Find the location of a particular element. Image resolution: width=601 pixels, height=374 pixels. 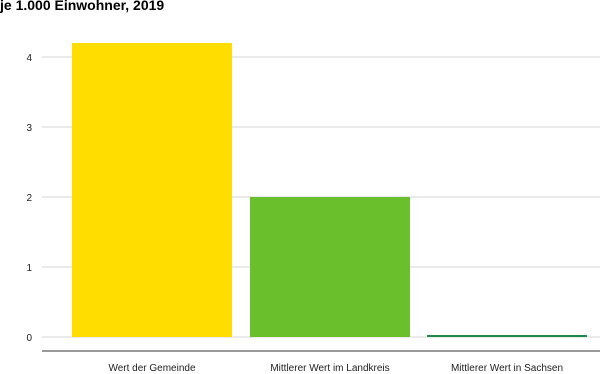

y-tick-label: 1 is located at coordinates (29, 268).